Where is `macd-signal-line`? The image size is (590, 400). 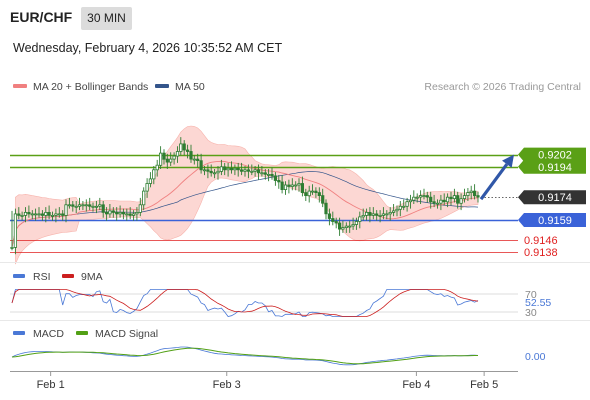
macd-signal-line is located at coordinates (244, 356).